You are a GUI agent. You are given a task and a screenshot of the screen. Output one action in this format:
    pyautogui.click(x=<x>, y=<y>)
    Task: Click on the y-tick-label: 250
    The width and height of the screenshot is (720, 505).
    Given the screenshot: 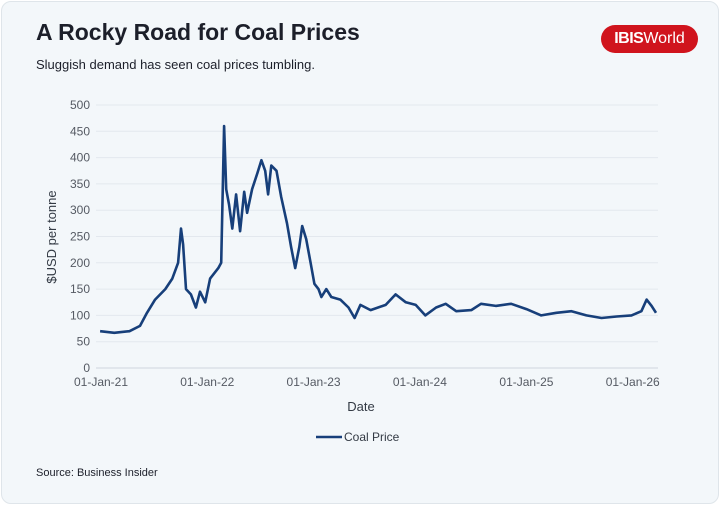 What is the action you would take?
    pyautogui.click(x=80, y=237)
    